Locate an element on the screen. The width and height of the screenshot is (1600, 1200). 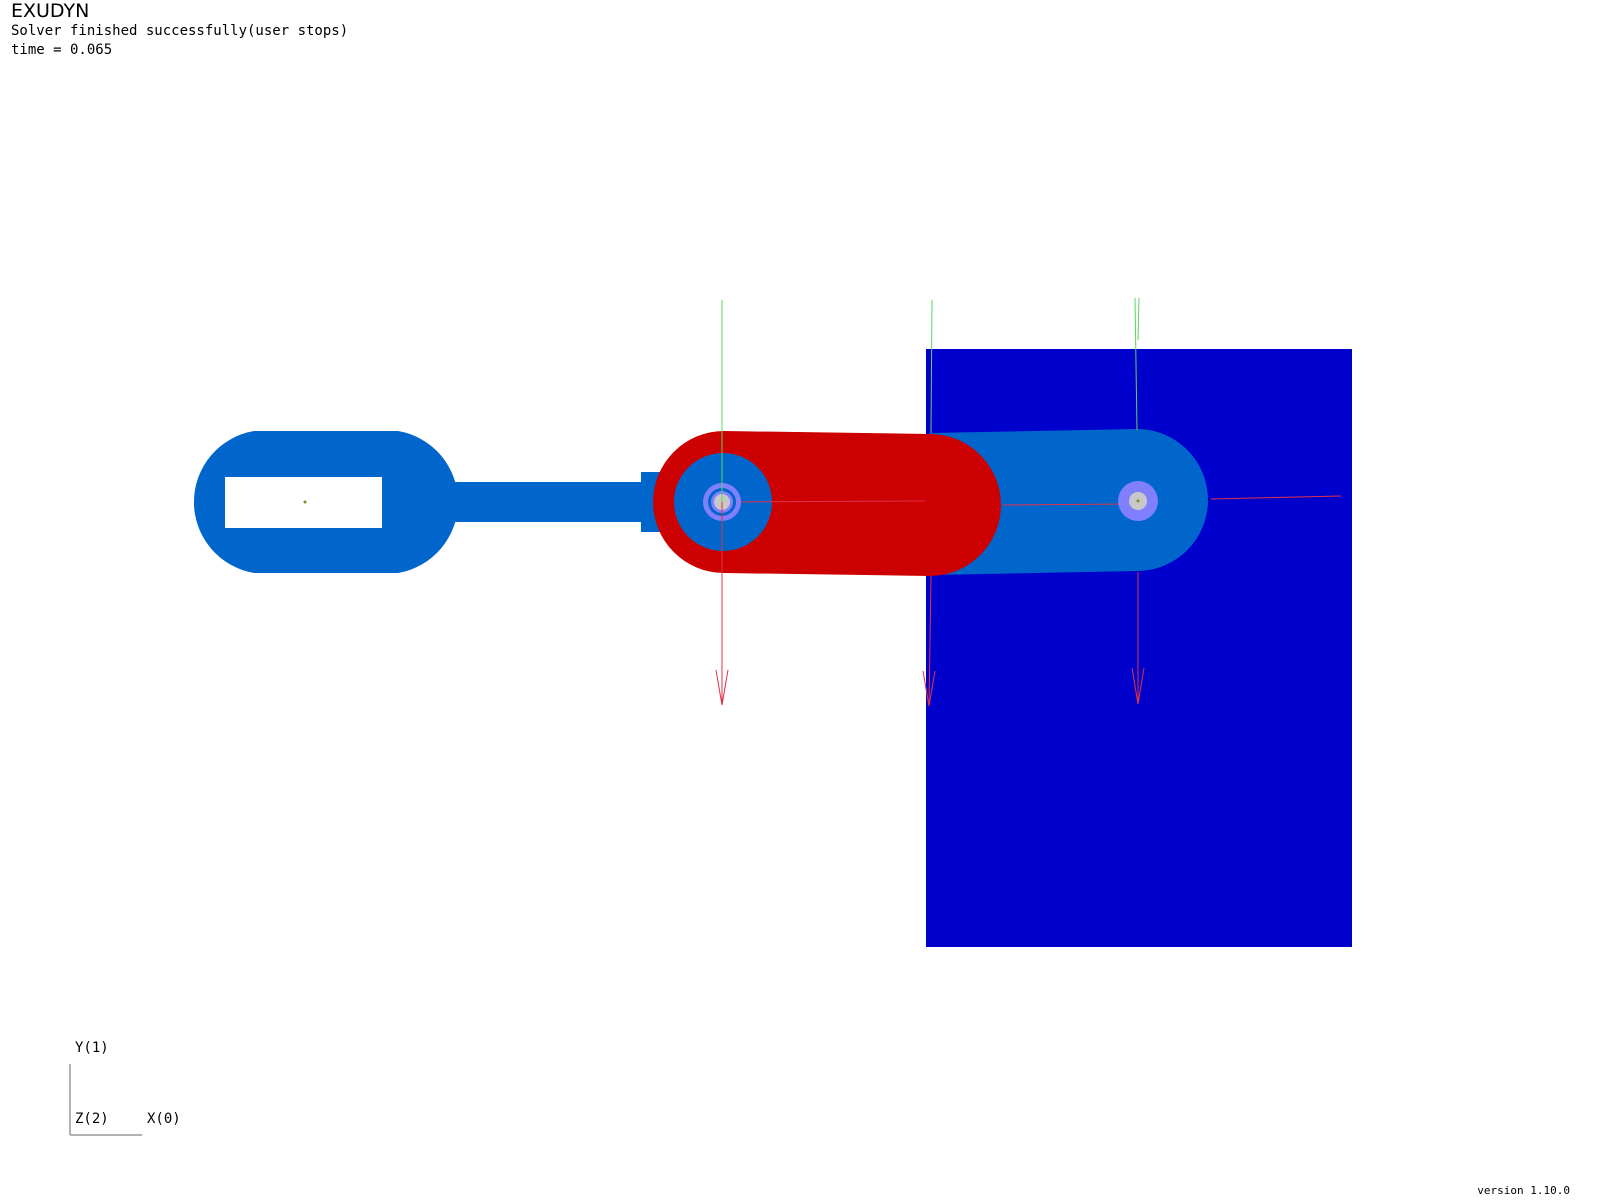
frame2-y-axis is located at coordinates (931, 366).